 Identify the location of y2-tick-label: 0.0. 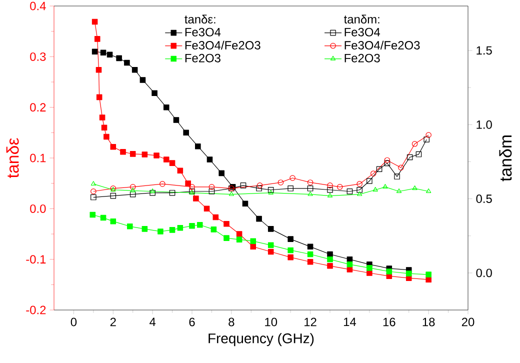
(484, 273).